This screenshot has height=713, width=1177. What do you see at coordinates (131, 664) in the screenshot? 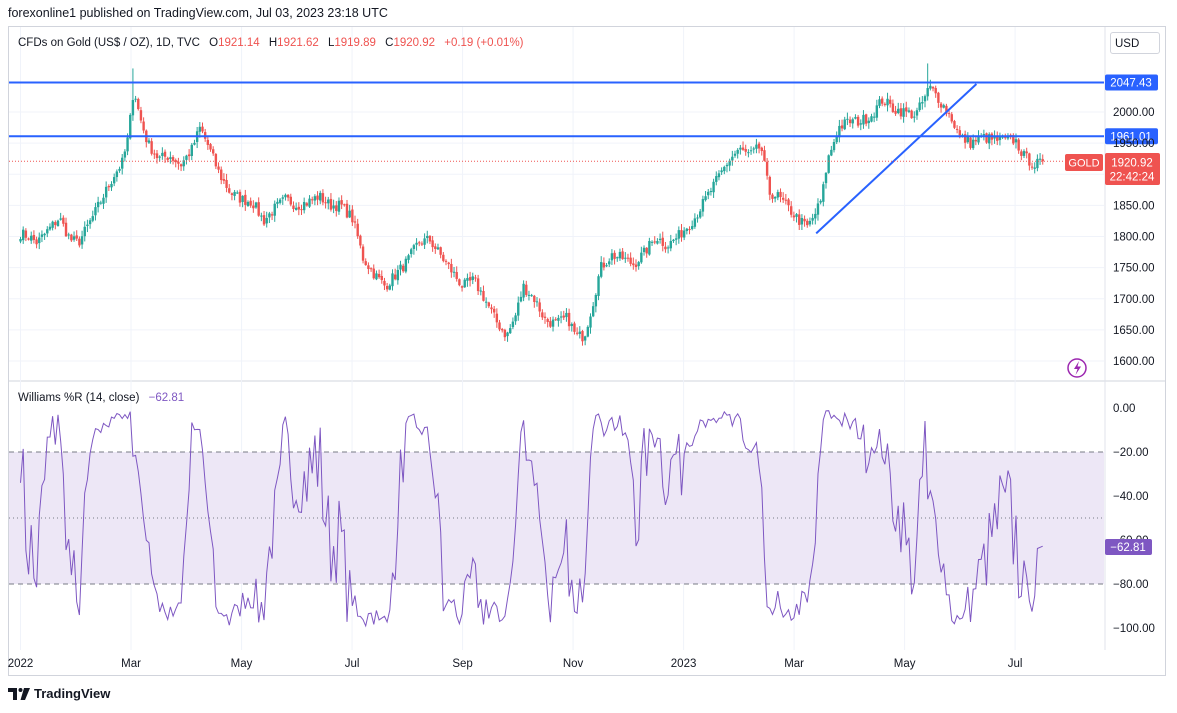
I see `time-tick-label: Mar` at bounding box center [131, 664].